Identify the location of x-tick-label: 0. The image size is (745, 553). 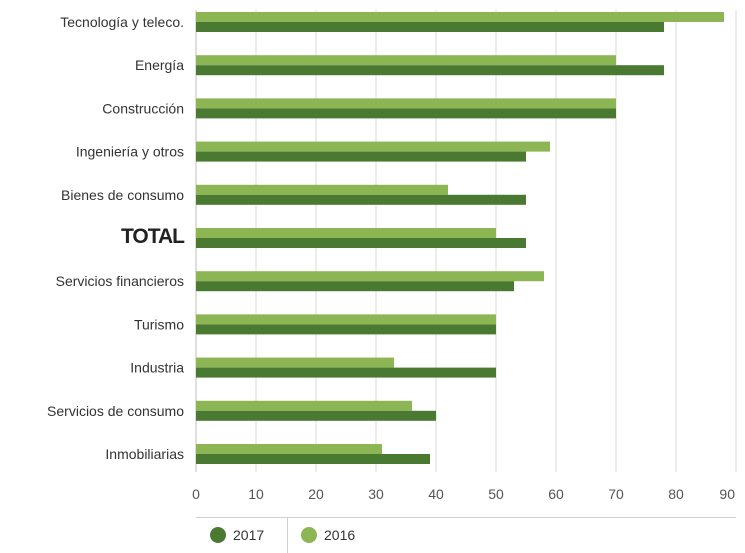
(196, 494).